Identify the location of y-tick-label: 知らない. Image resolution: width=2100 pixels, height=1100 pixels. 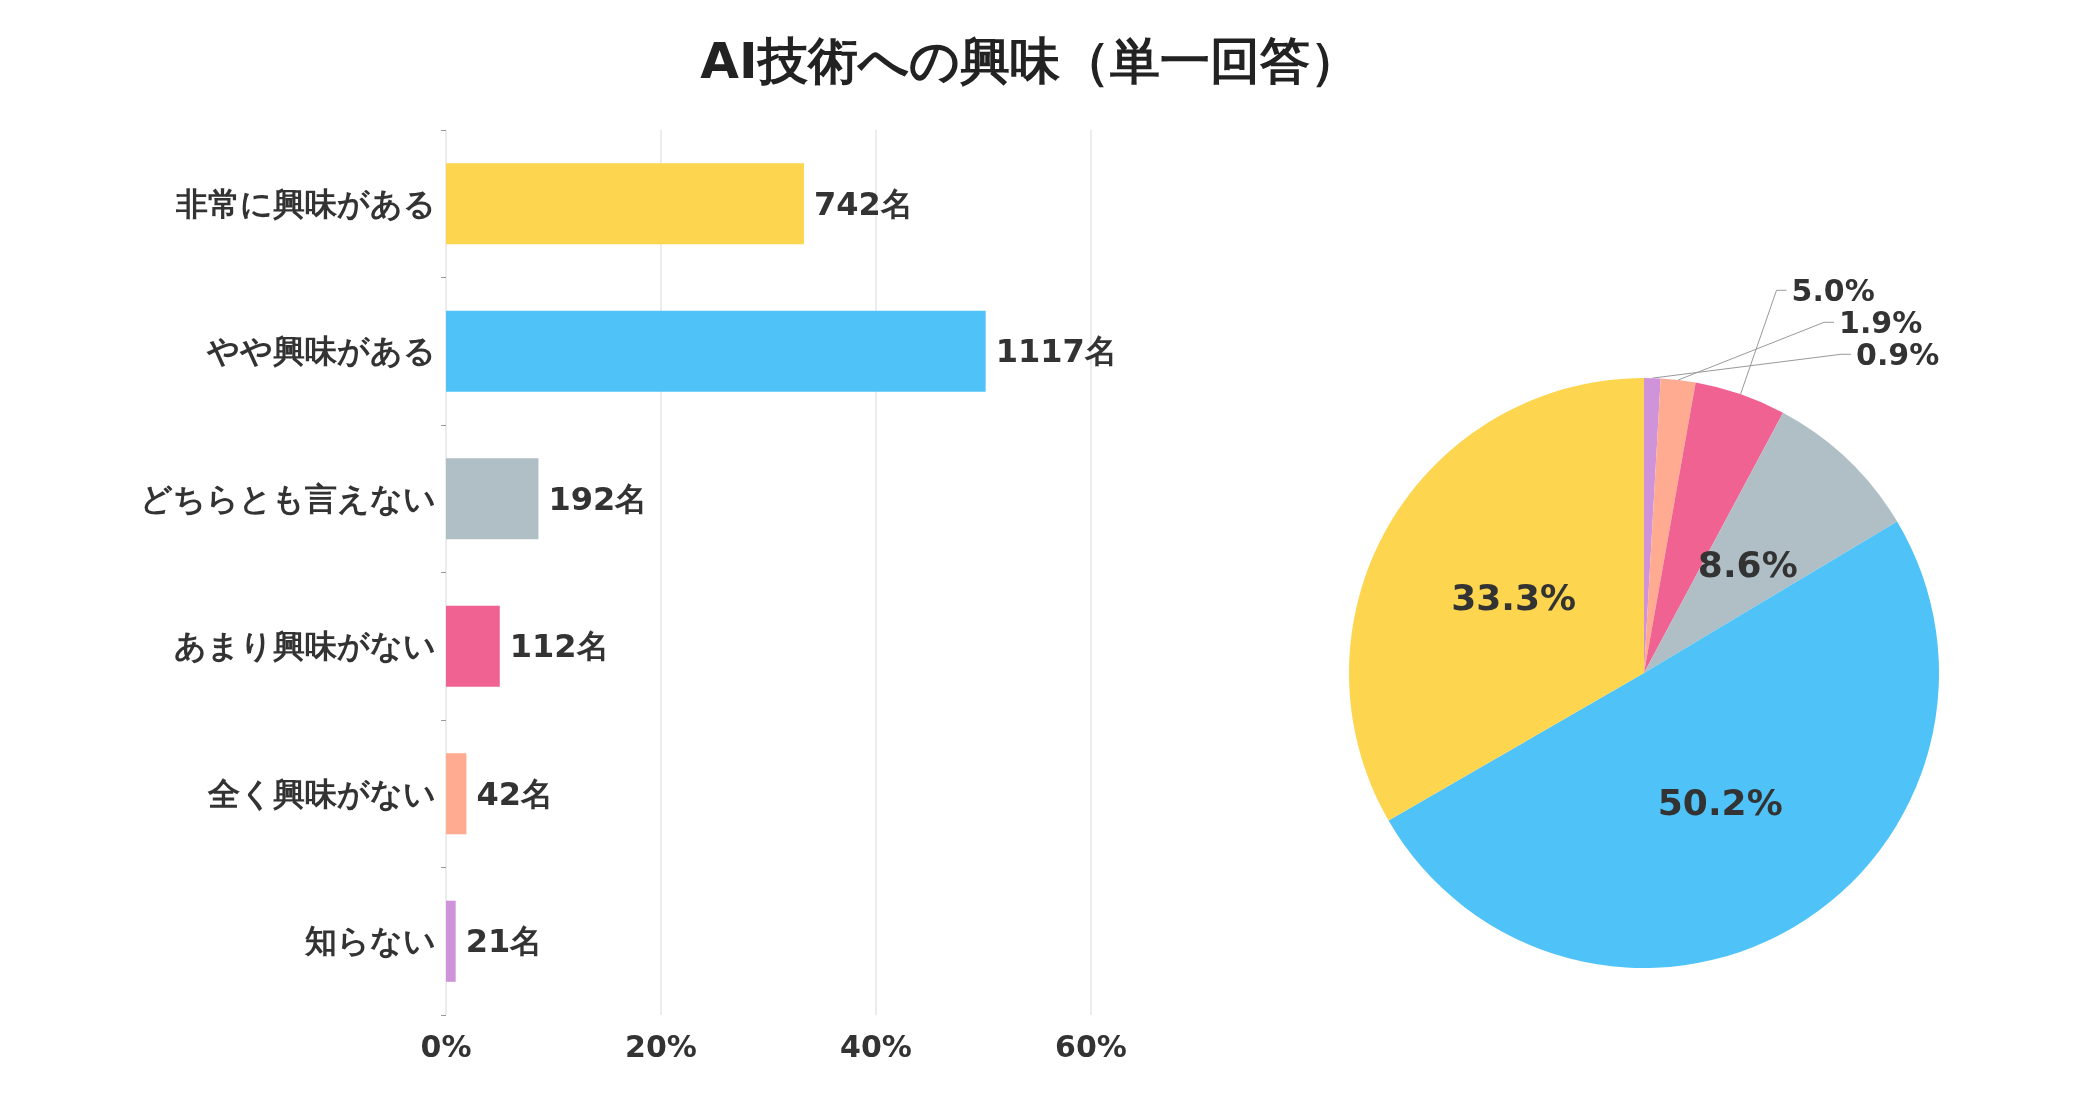
(370, 941).